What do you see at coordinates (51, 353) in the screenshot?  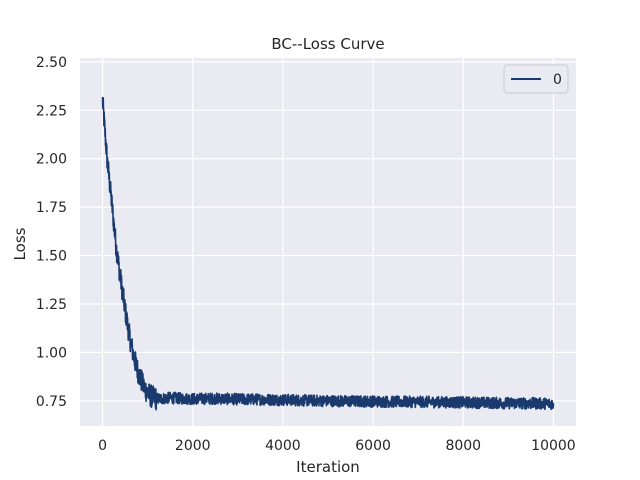 I see `y-tick-label: 1.00` at bounding box center [51, 353].